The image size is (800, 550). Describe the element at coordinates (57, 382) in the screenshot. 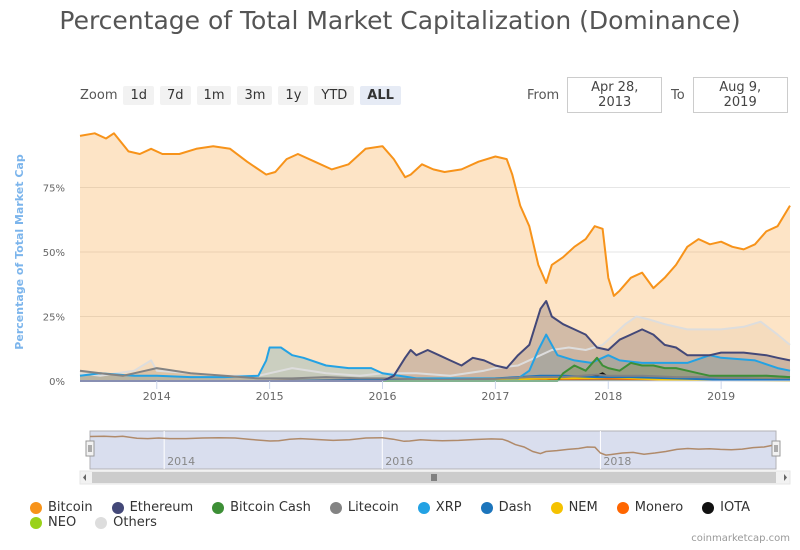

I see `y-tick-label: 0%` at that location.